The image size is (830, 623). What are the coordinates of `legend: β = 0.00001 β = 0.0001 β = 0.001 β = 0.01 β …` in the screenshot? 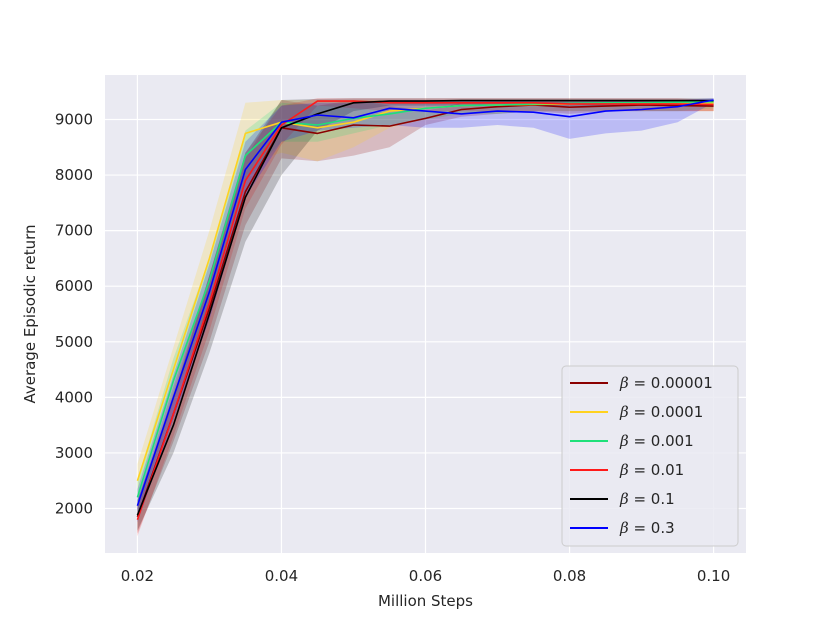 It's located at (650, 456).